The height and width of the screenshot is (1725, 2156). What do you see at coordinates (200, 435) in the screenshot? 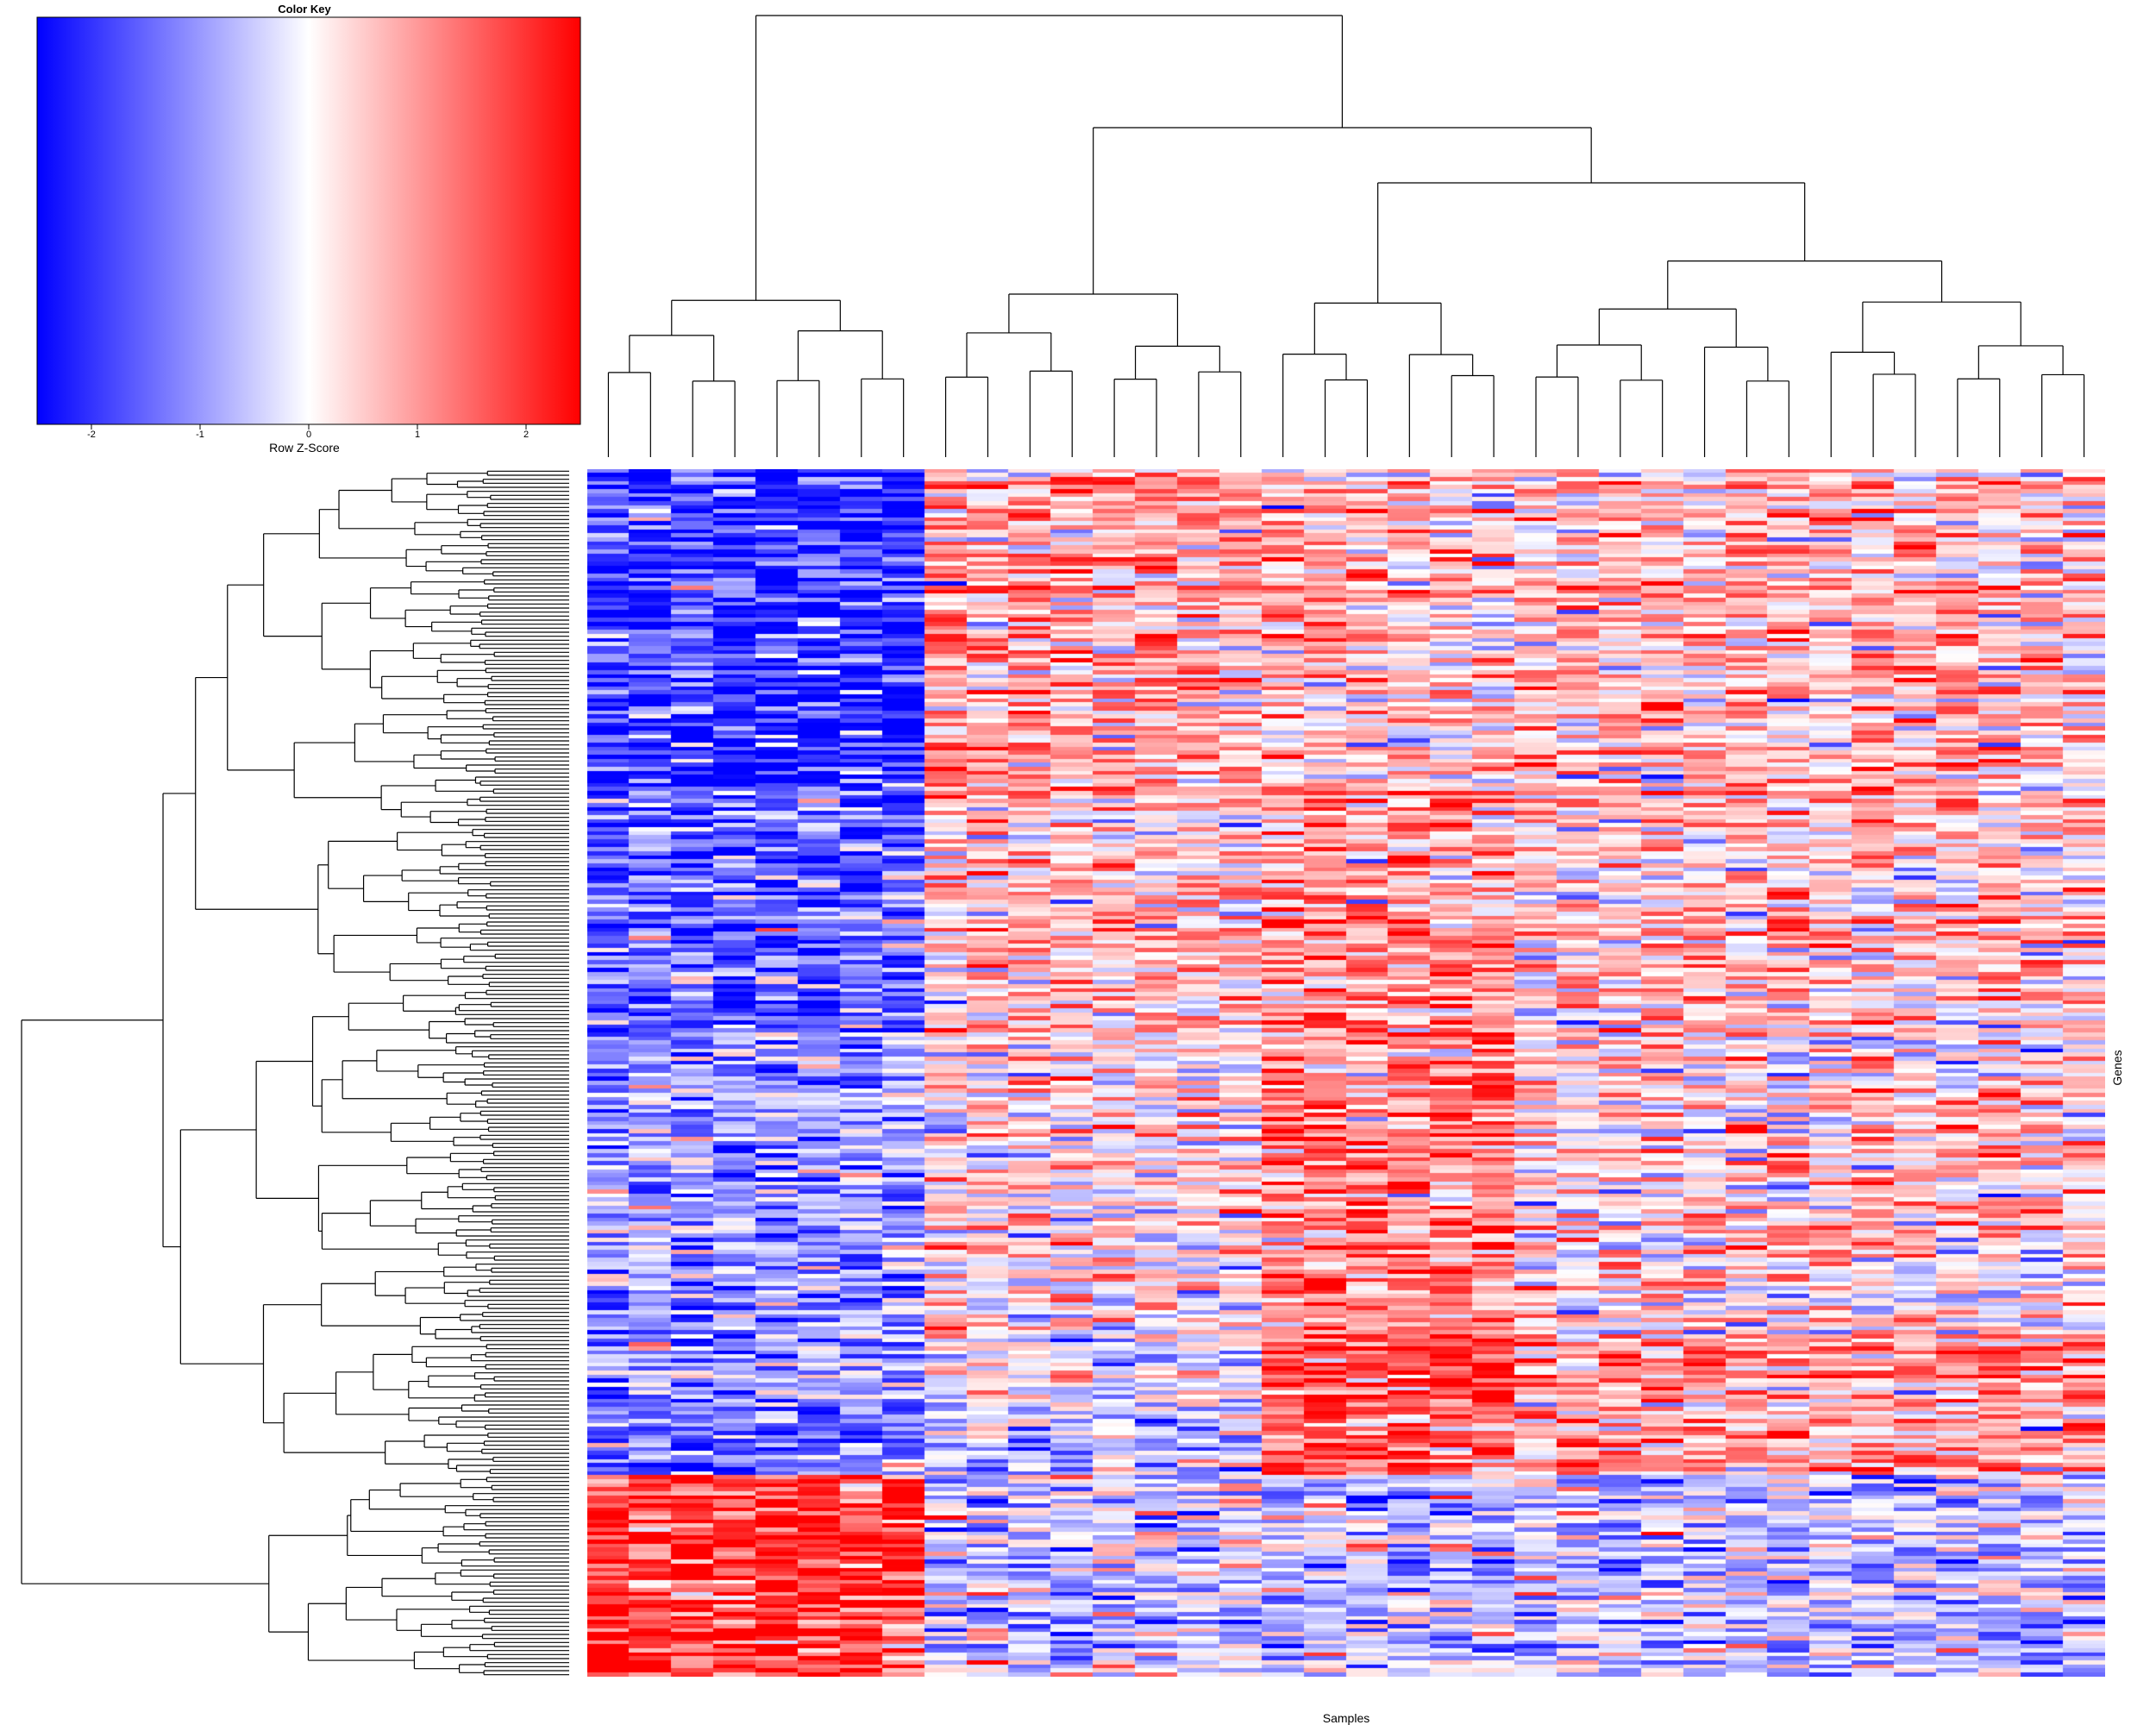
I see `color-key-tick-label: -1` at bounding box center [200, 435].